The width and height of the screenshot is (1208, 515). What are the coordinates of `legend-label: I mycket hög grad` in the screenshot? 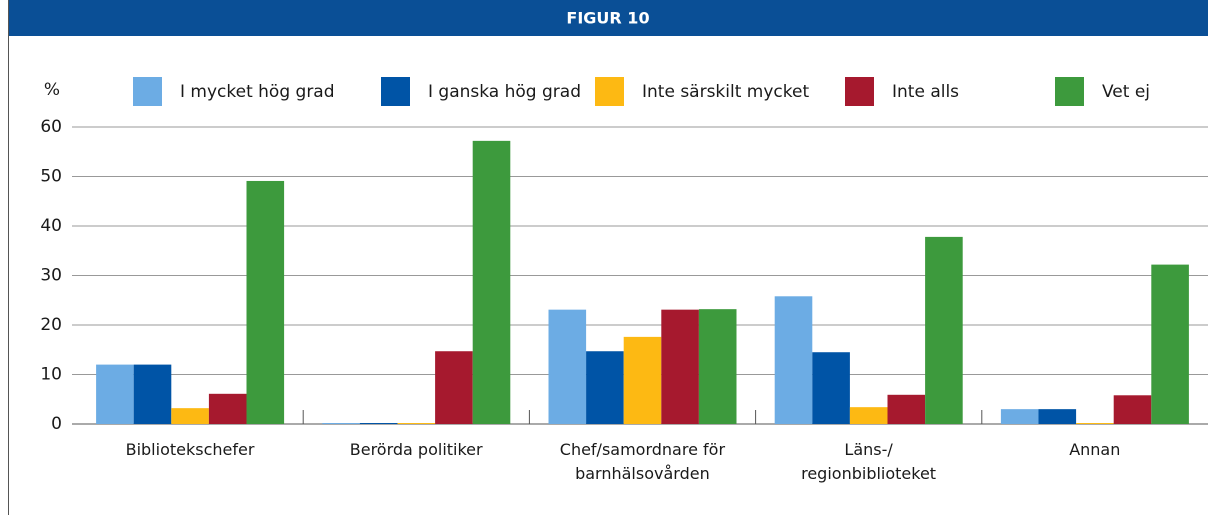 It's located at (257, 92).